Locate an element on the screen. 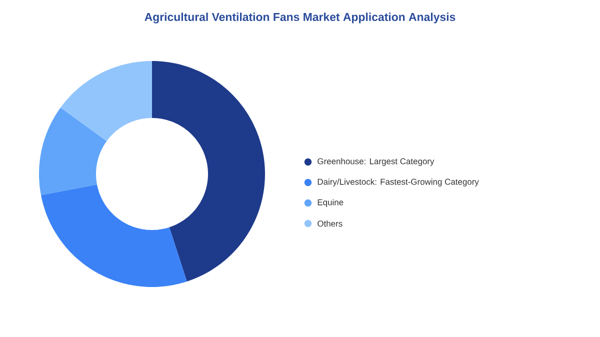 The width and height of the screenshot is (600, 337). chart-title: Agricultural Ventilation Fans Market Application Analysis is located at coordinates (300, 18).